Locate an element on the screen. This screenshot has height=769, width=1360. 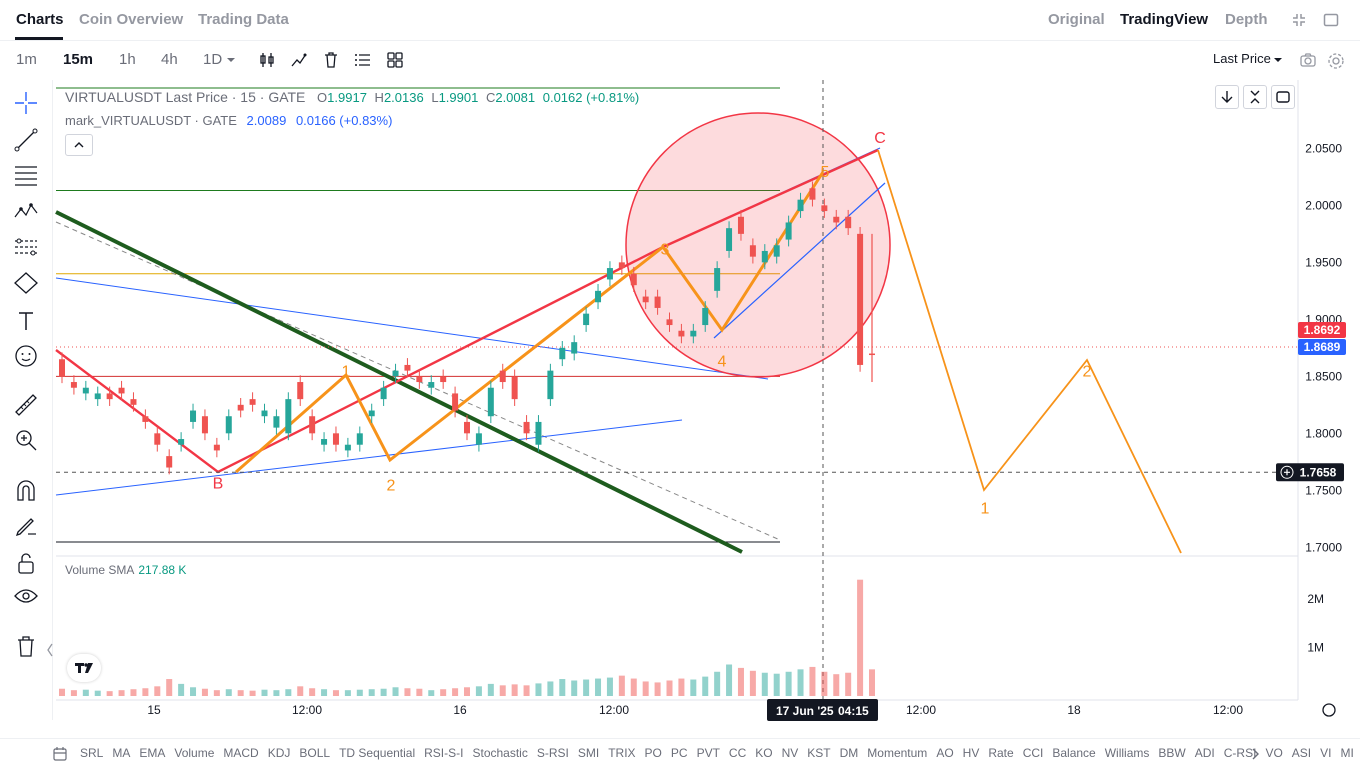
legend-symbol: VIRTUALUSDT Last Price · 15 · GATE is located at coordinates (185, 97).